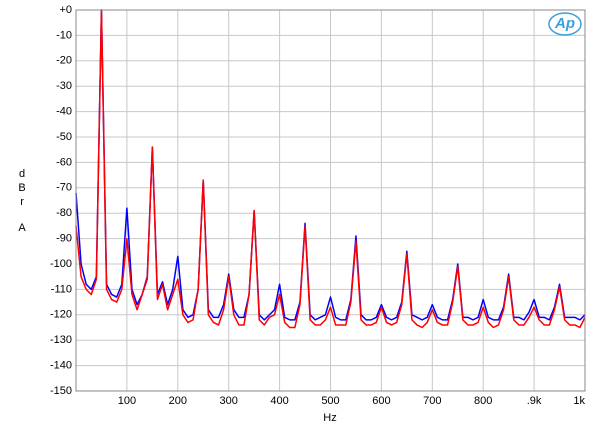 The image size is (600, 432). Describe the element at coordinates (61, 391) in the screenshot. I see `y-tick-label: -150` at that location.